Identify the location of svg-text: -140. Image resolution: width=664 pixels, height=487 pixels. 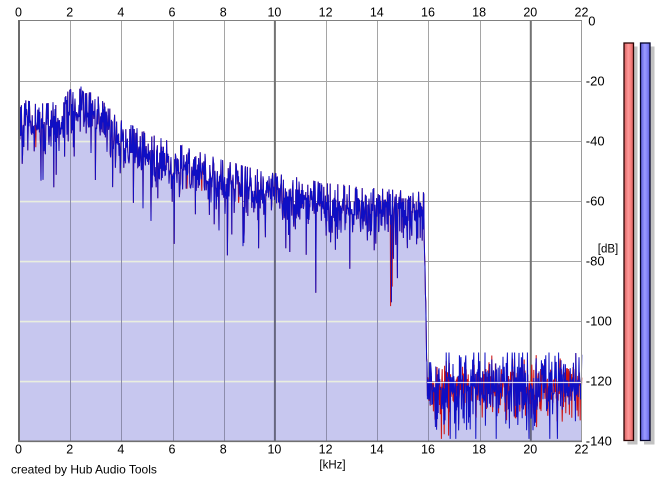
(599, 441).